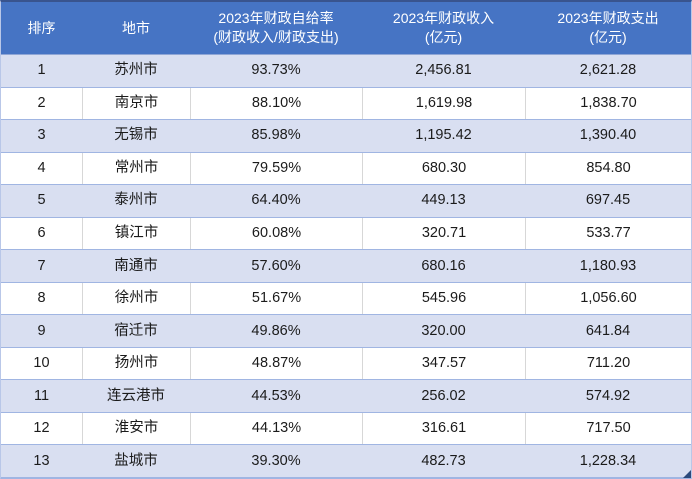 Image resolution: width=692 pixels, height=479 pixels. Describe the element at coordinates (443, 265) in the screenshot. I see `cell-revenue: 680.16` at that location.